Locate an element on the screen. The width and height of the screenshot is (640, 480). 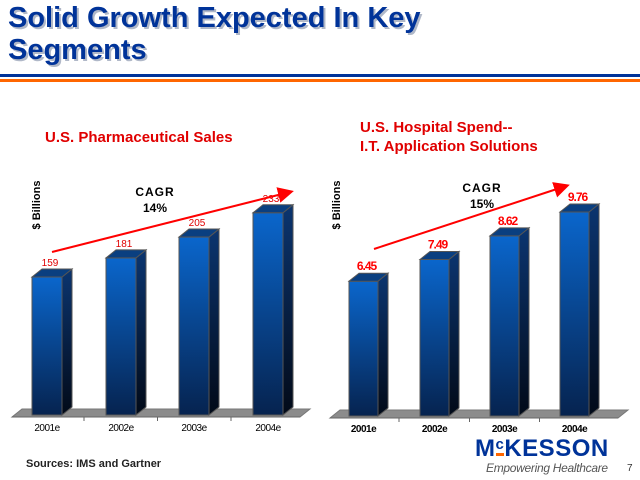
cagr-value: 14% is located at coordinates (155, 208).